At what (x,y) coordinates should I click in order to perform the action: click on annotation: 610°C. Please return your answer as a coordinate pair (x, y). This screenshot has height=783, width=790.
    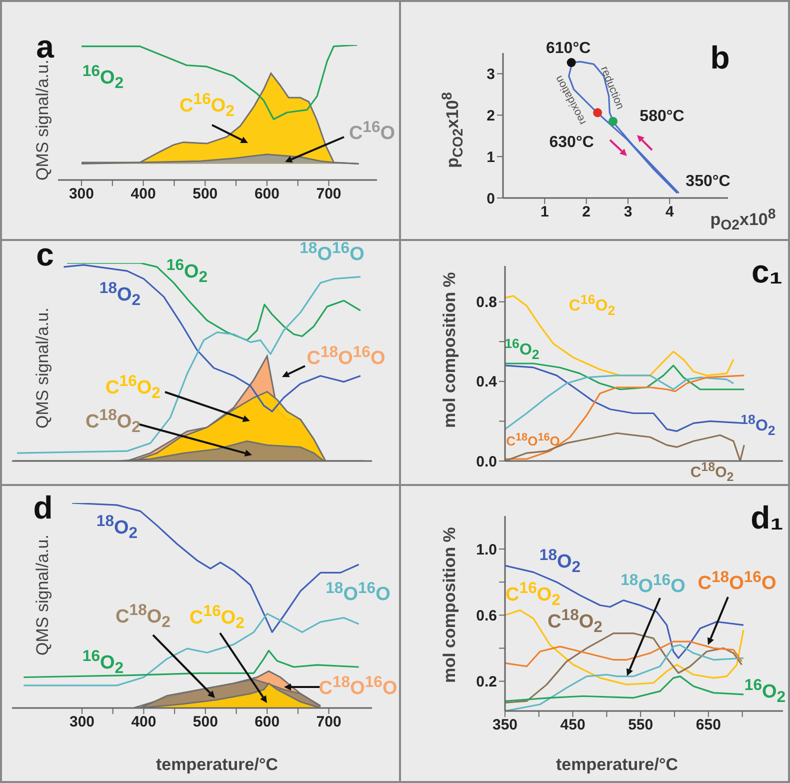
    Looking at the image, I should click on (568, 49).